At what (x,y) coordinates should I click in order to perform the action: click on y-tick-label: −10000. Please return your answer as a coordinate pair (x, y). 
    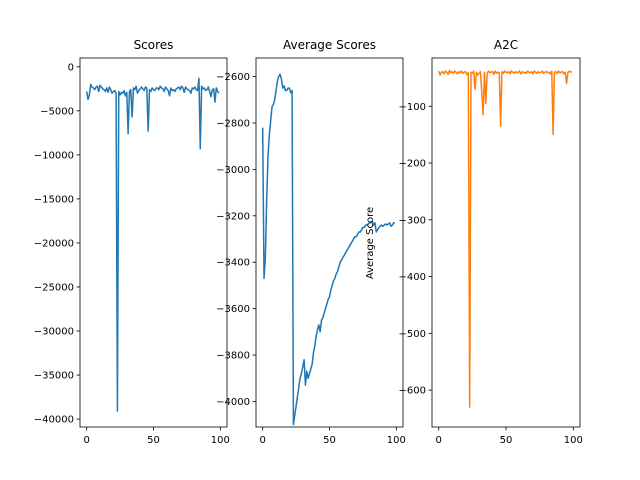
    Looking at the image, I should click on (54, 155).